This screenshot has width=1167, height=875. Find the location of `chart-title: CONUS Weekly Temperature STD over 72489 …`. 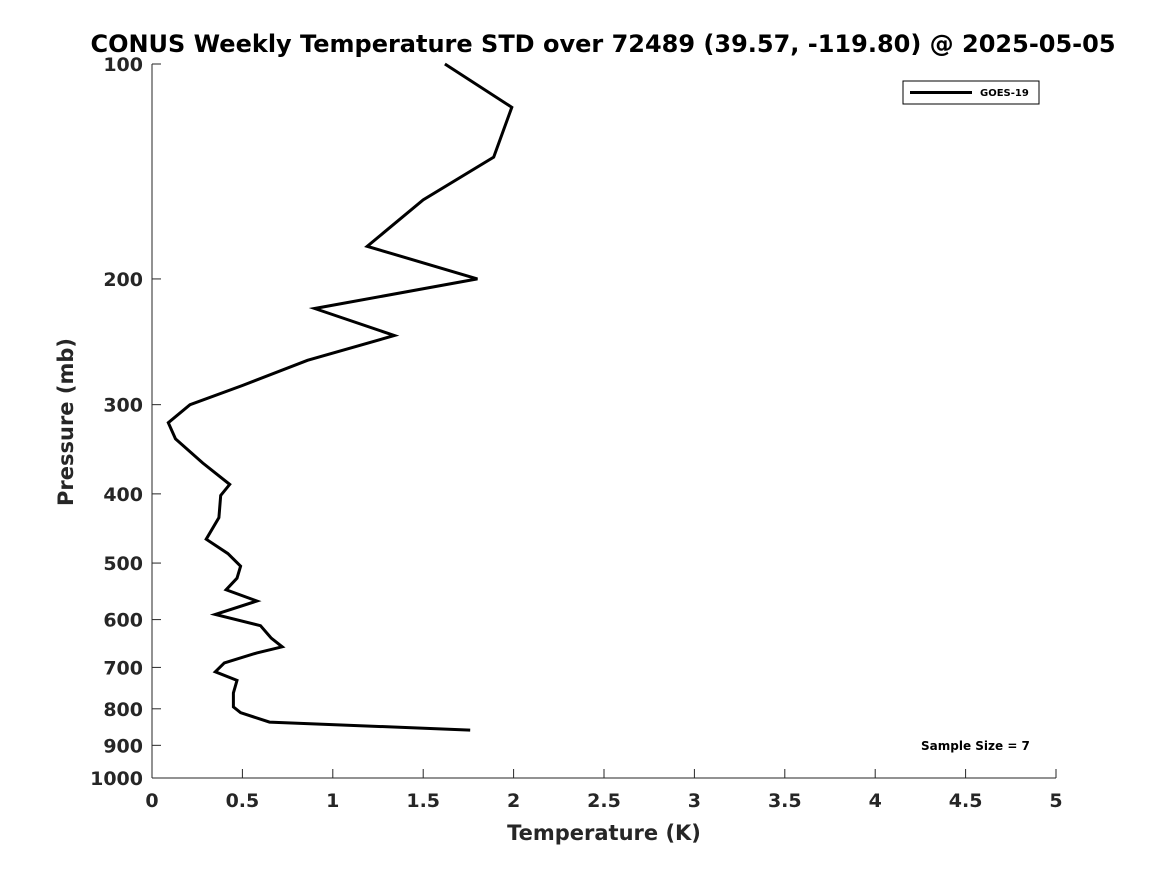

chart-title: CONUS Weekly Temperature STD over 72489 … is located at coordinates (602, 44).